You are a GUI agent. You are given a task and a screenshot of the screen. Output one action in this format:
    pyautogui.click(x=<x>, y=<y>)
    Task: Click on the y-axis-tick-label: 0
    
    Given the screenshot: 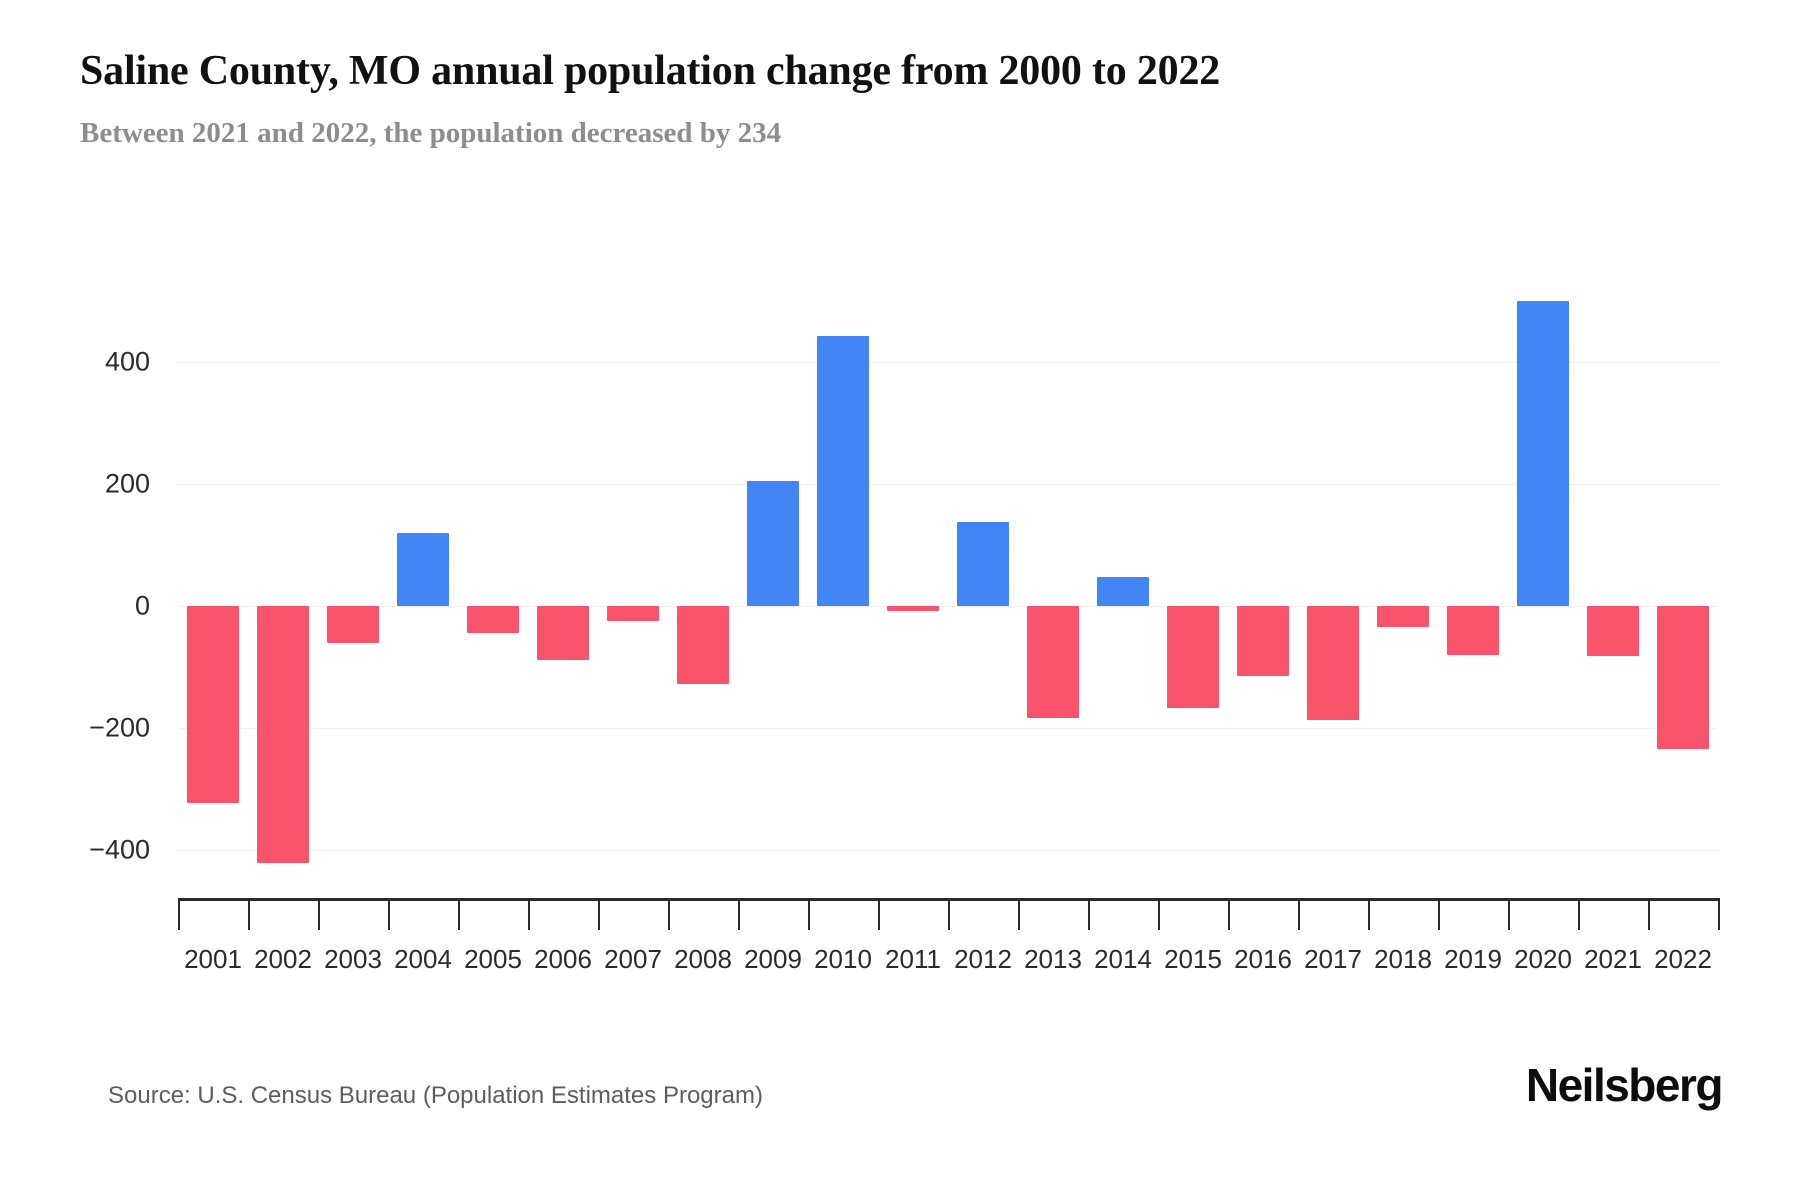 What is the action you would take?
    pyautogui.click(x=142, y=605)
    